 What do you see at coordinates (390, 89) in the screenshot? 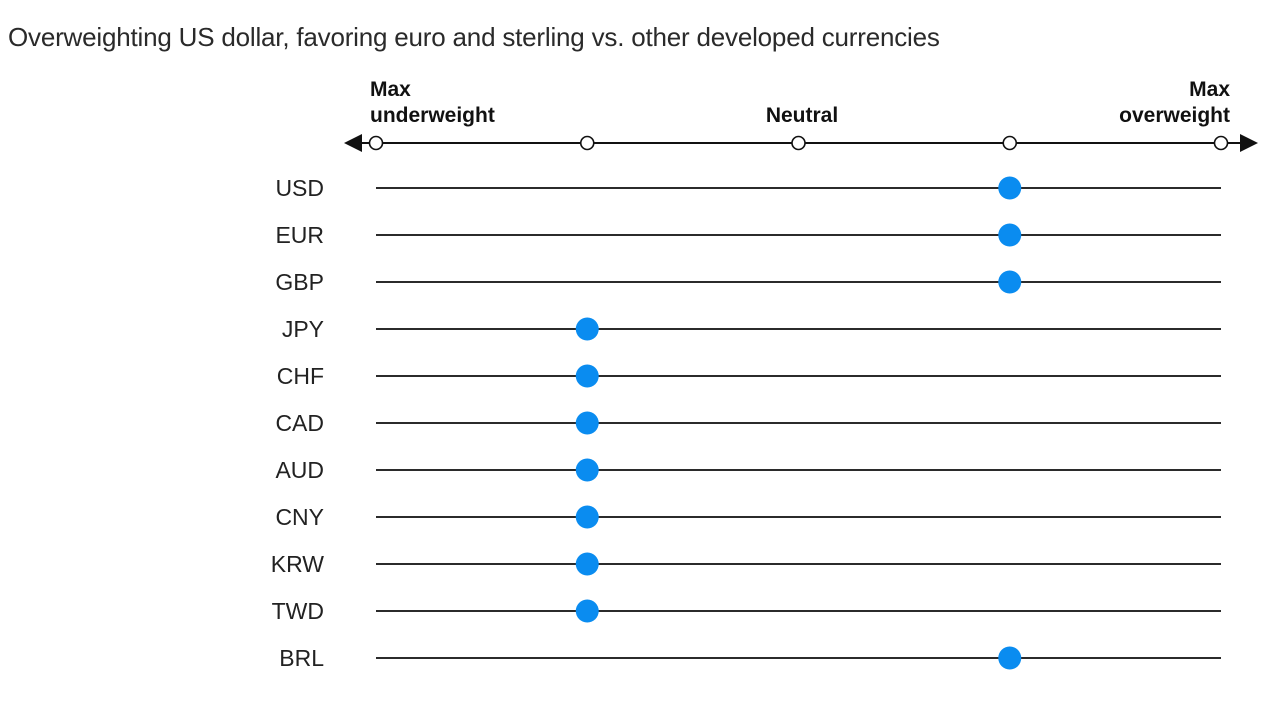
I see `scale-label-max-underweight: Max` at bounding box center [390, 89].